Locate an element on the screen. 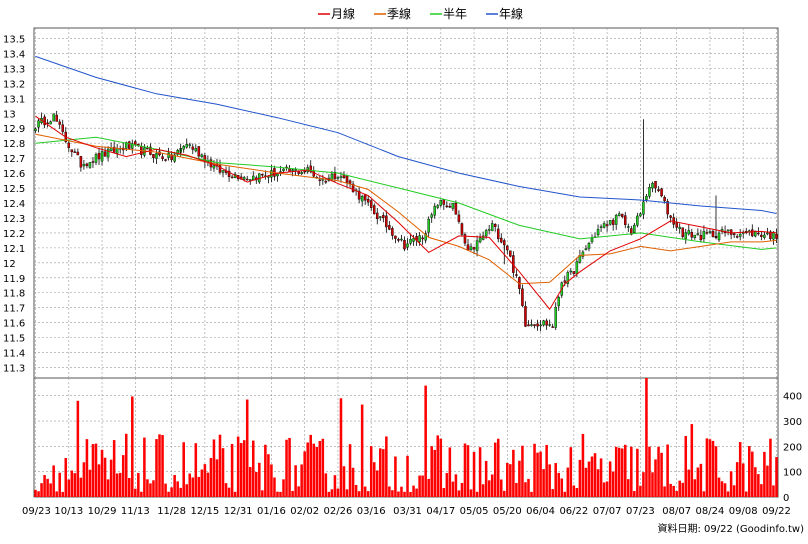 The width and height of the screenshot is (808, 544). x-tick-label: 07/07 is located at coordinates (607, 511).